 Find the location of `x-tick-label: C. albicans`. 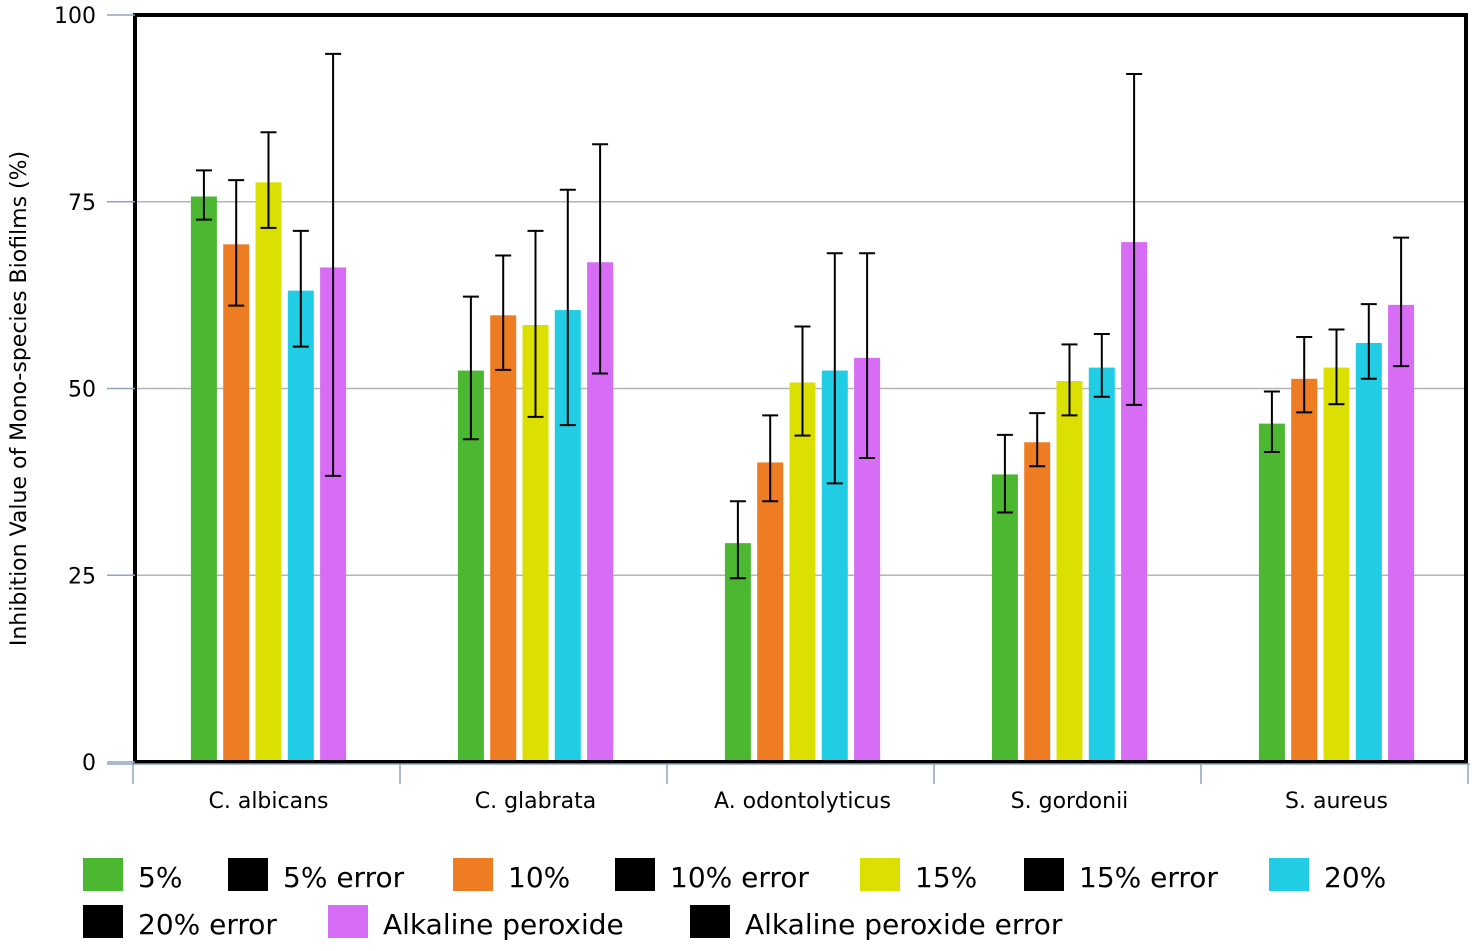

x-tick-label: C. albicans is located at coordinates (268, 801).